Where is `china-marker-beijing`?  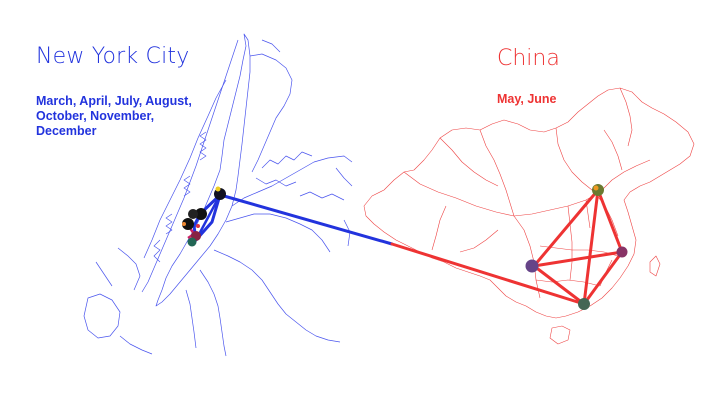 china-marker-beijing is located at coordinates (598, 190).